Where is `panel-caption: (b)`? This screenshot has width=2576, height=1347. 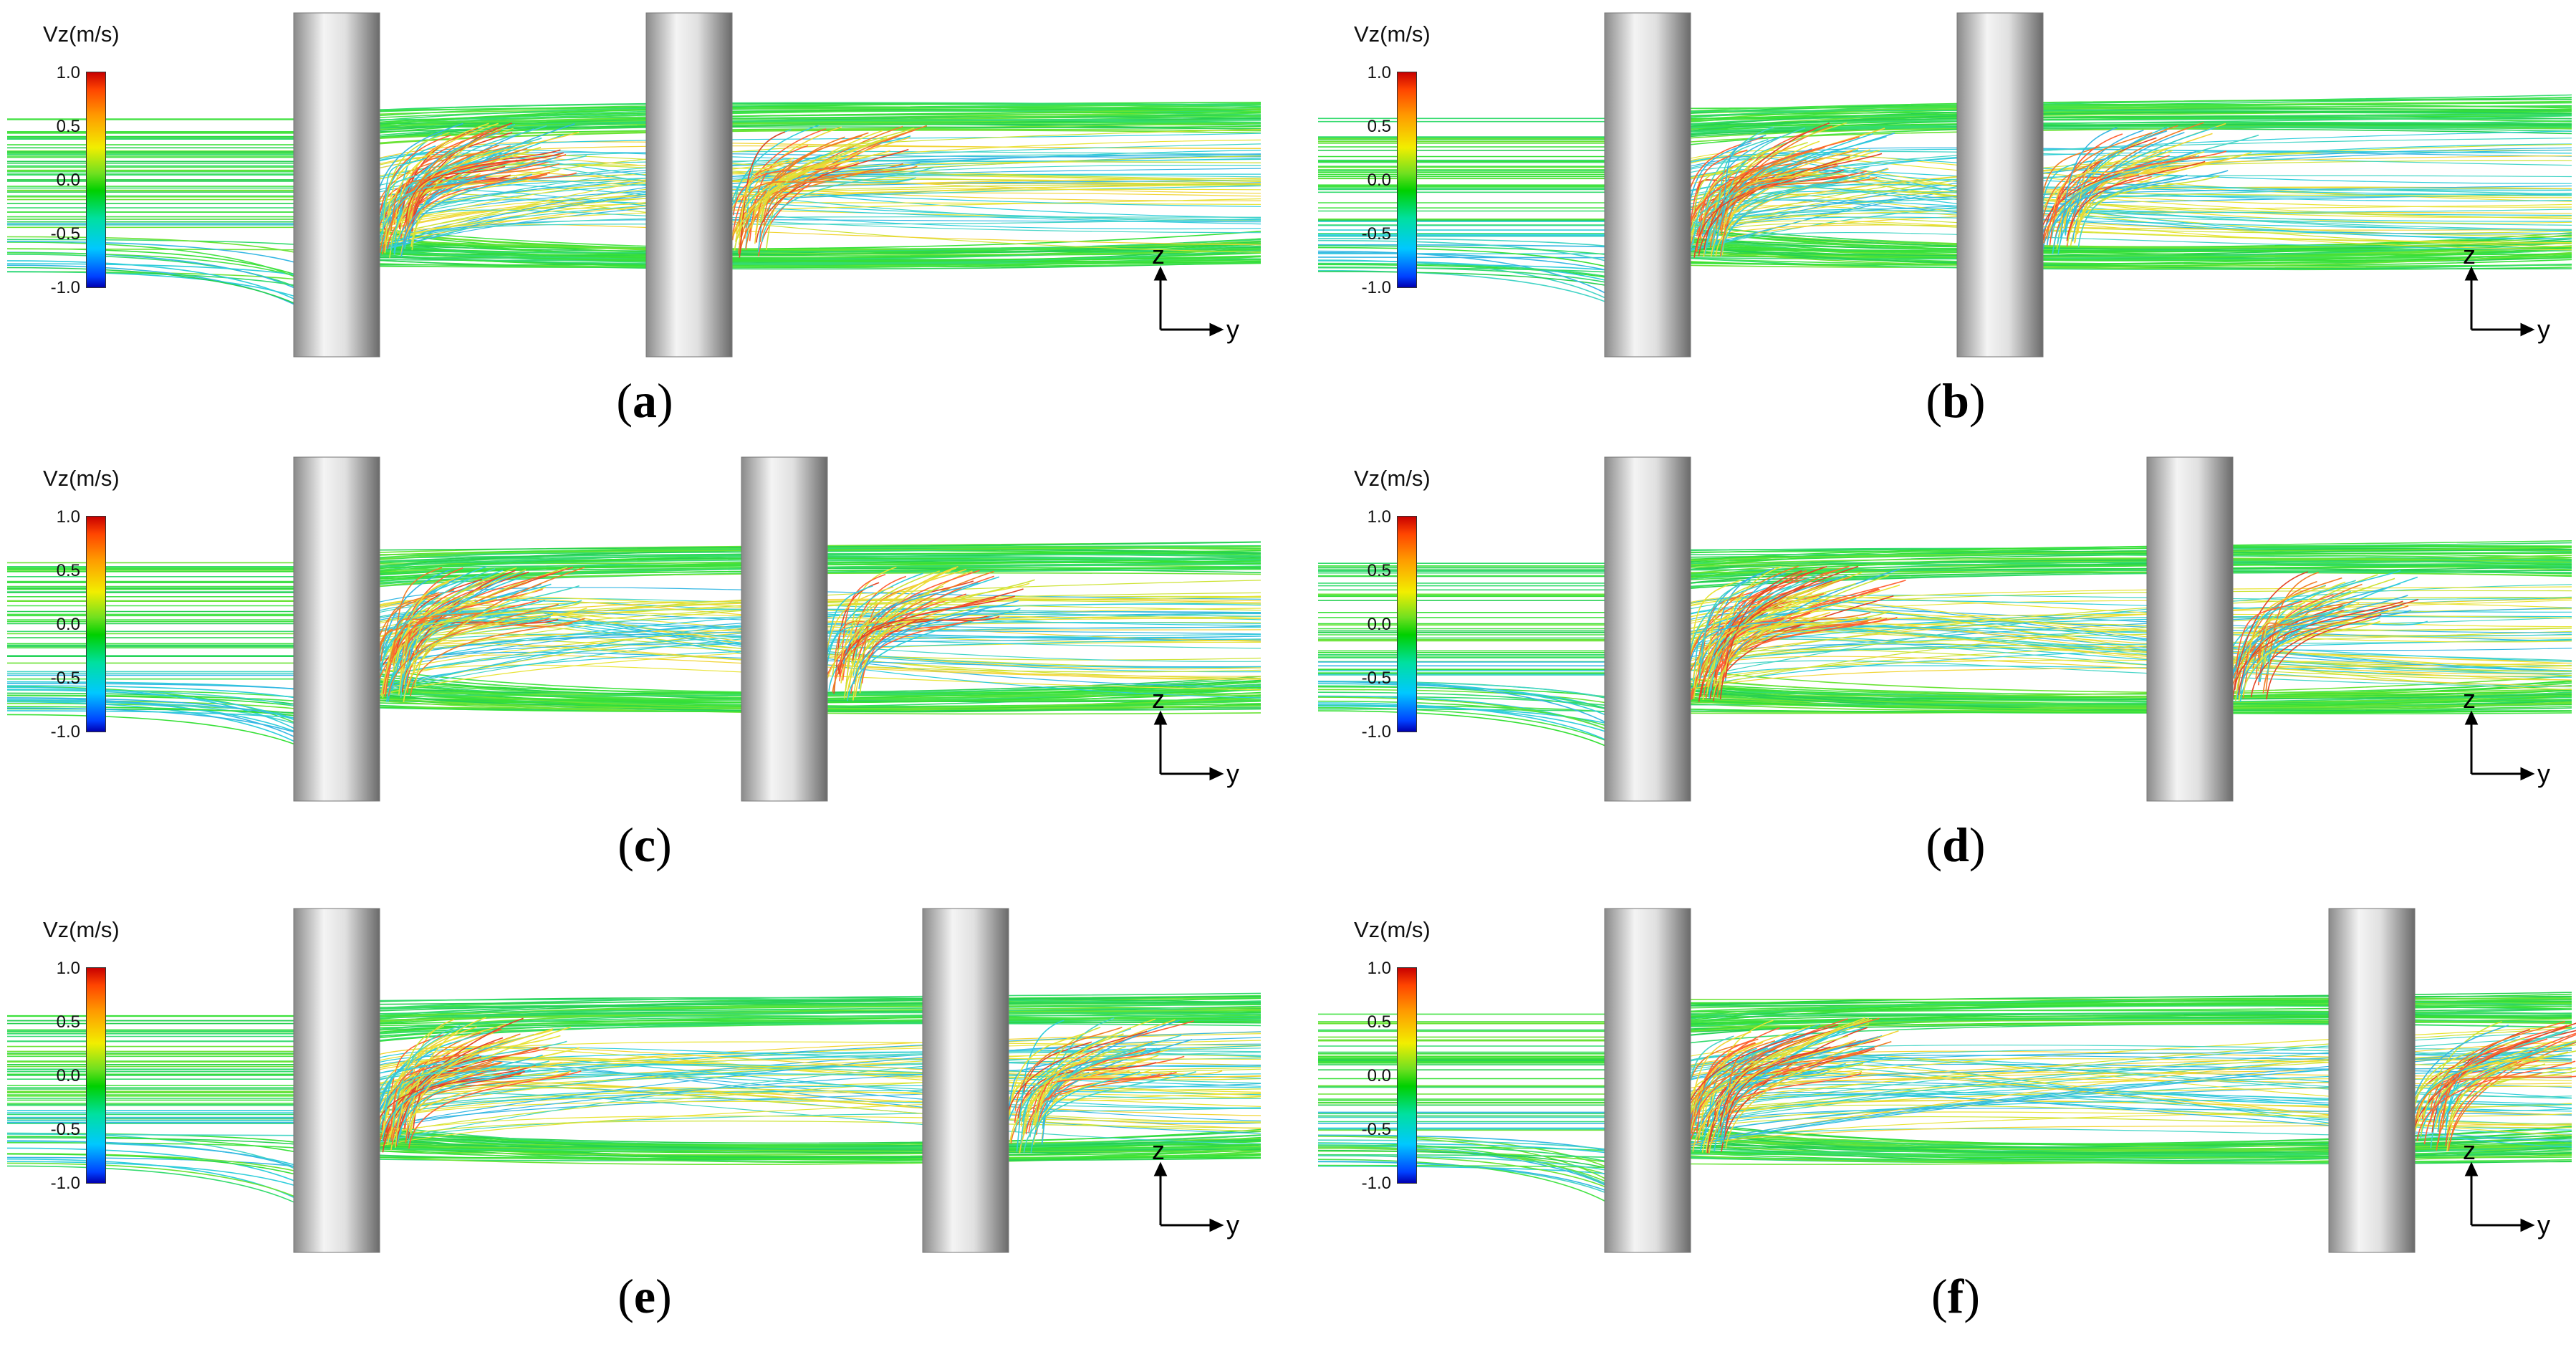 panel-caption: (b) is located at coordinates (1956, 400).